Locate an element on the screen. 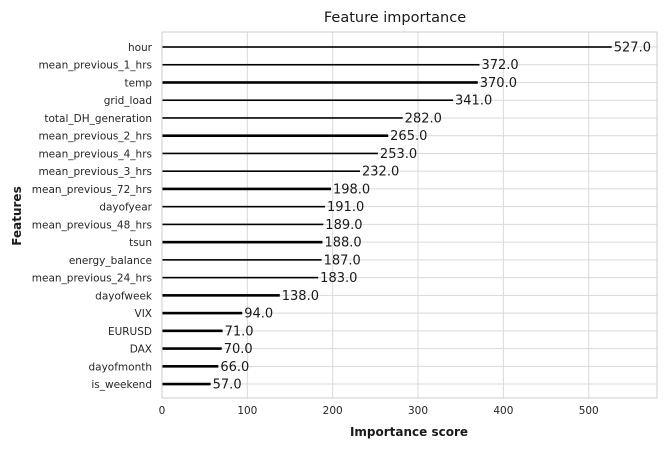  y-tick-label: VIX is located at coordinates (143, 314).